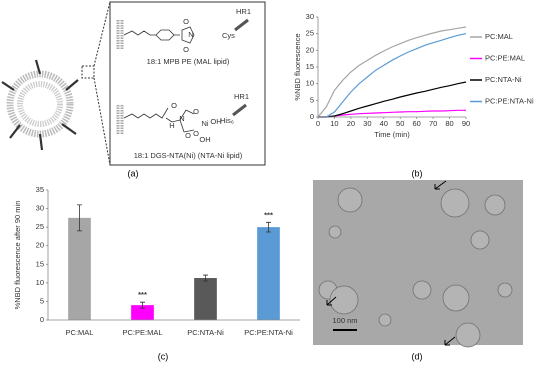  I want to click on diagram-label: Cys, so click(228, 35).